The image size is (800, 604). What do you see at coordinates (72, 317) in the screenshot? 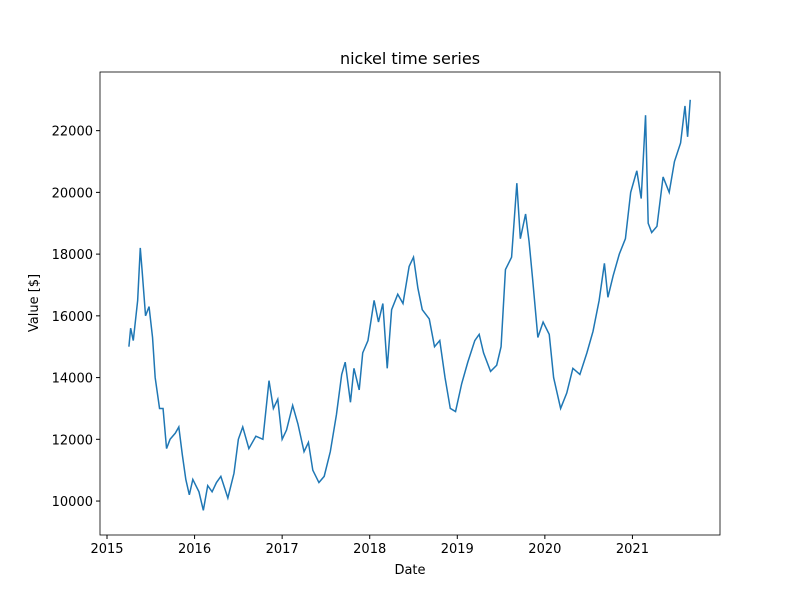
I see `y-tick-label: 16000` at bounding box center [72, 317].